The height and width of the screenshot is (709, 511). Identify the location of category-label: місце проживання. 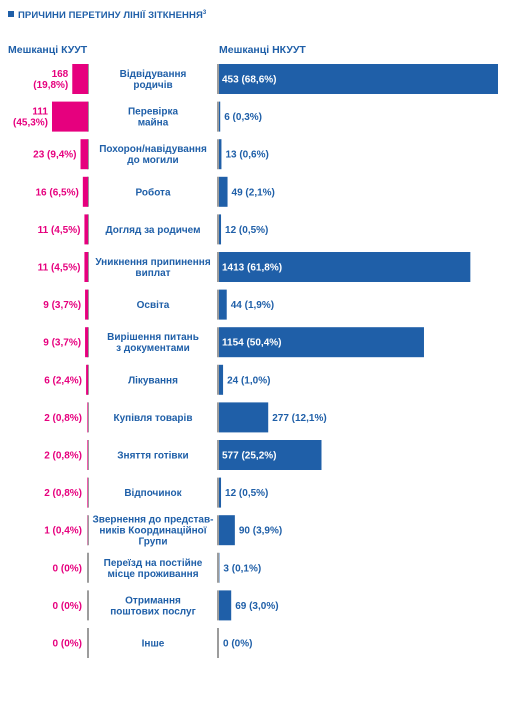
(152, 574).